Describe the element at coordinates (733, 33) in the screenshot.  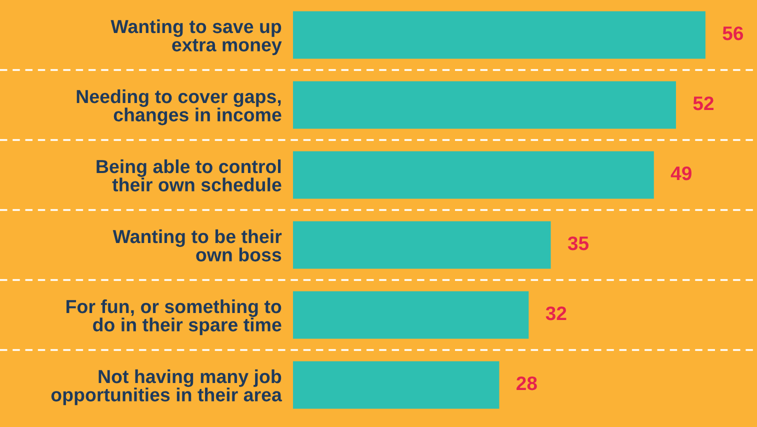
I see `data-label: 56` at that location.